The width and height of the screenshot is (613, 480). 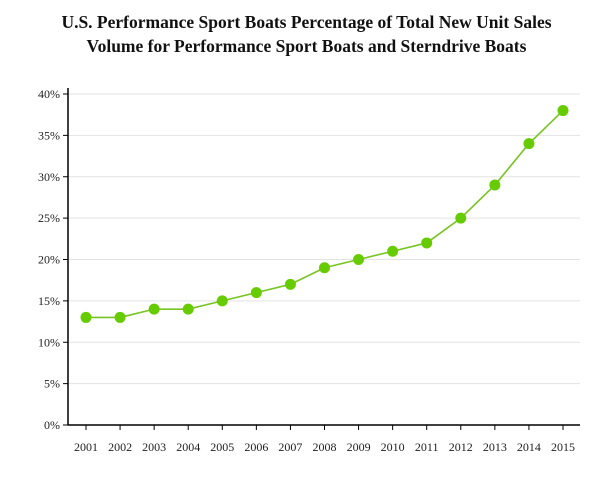 I want to click on y-tick-label: 35%, so click(x=49, y=135).